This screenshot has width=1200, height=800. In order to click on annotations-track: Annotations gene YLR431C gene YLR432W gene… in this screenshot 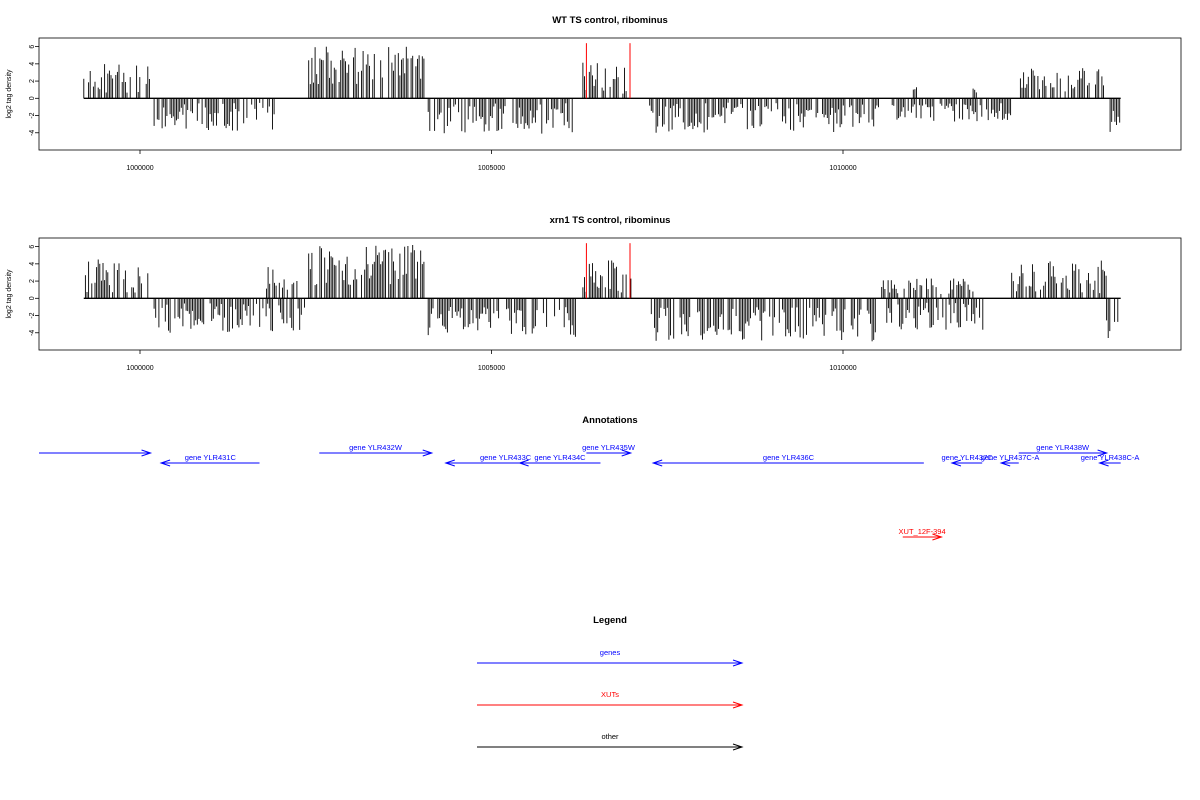, I will do `click(589, 478)`.